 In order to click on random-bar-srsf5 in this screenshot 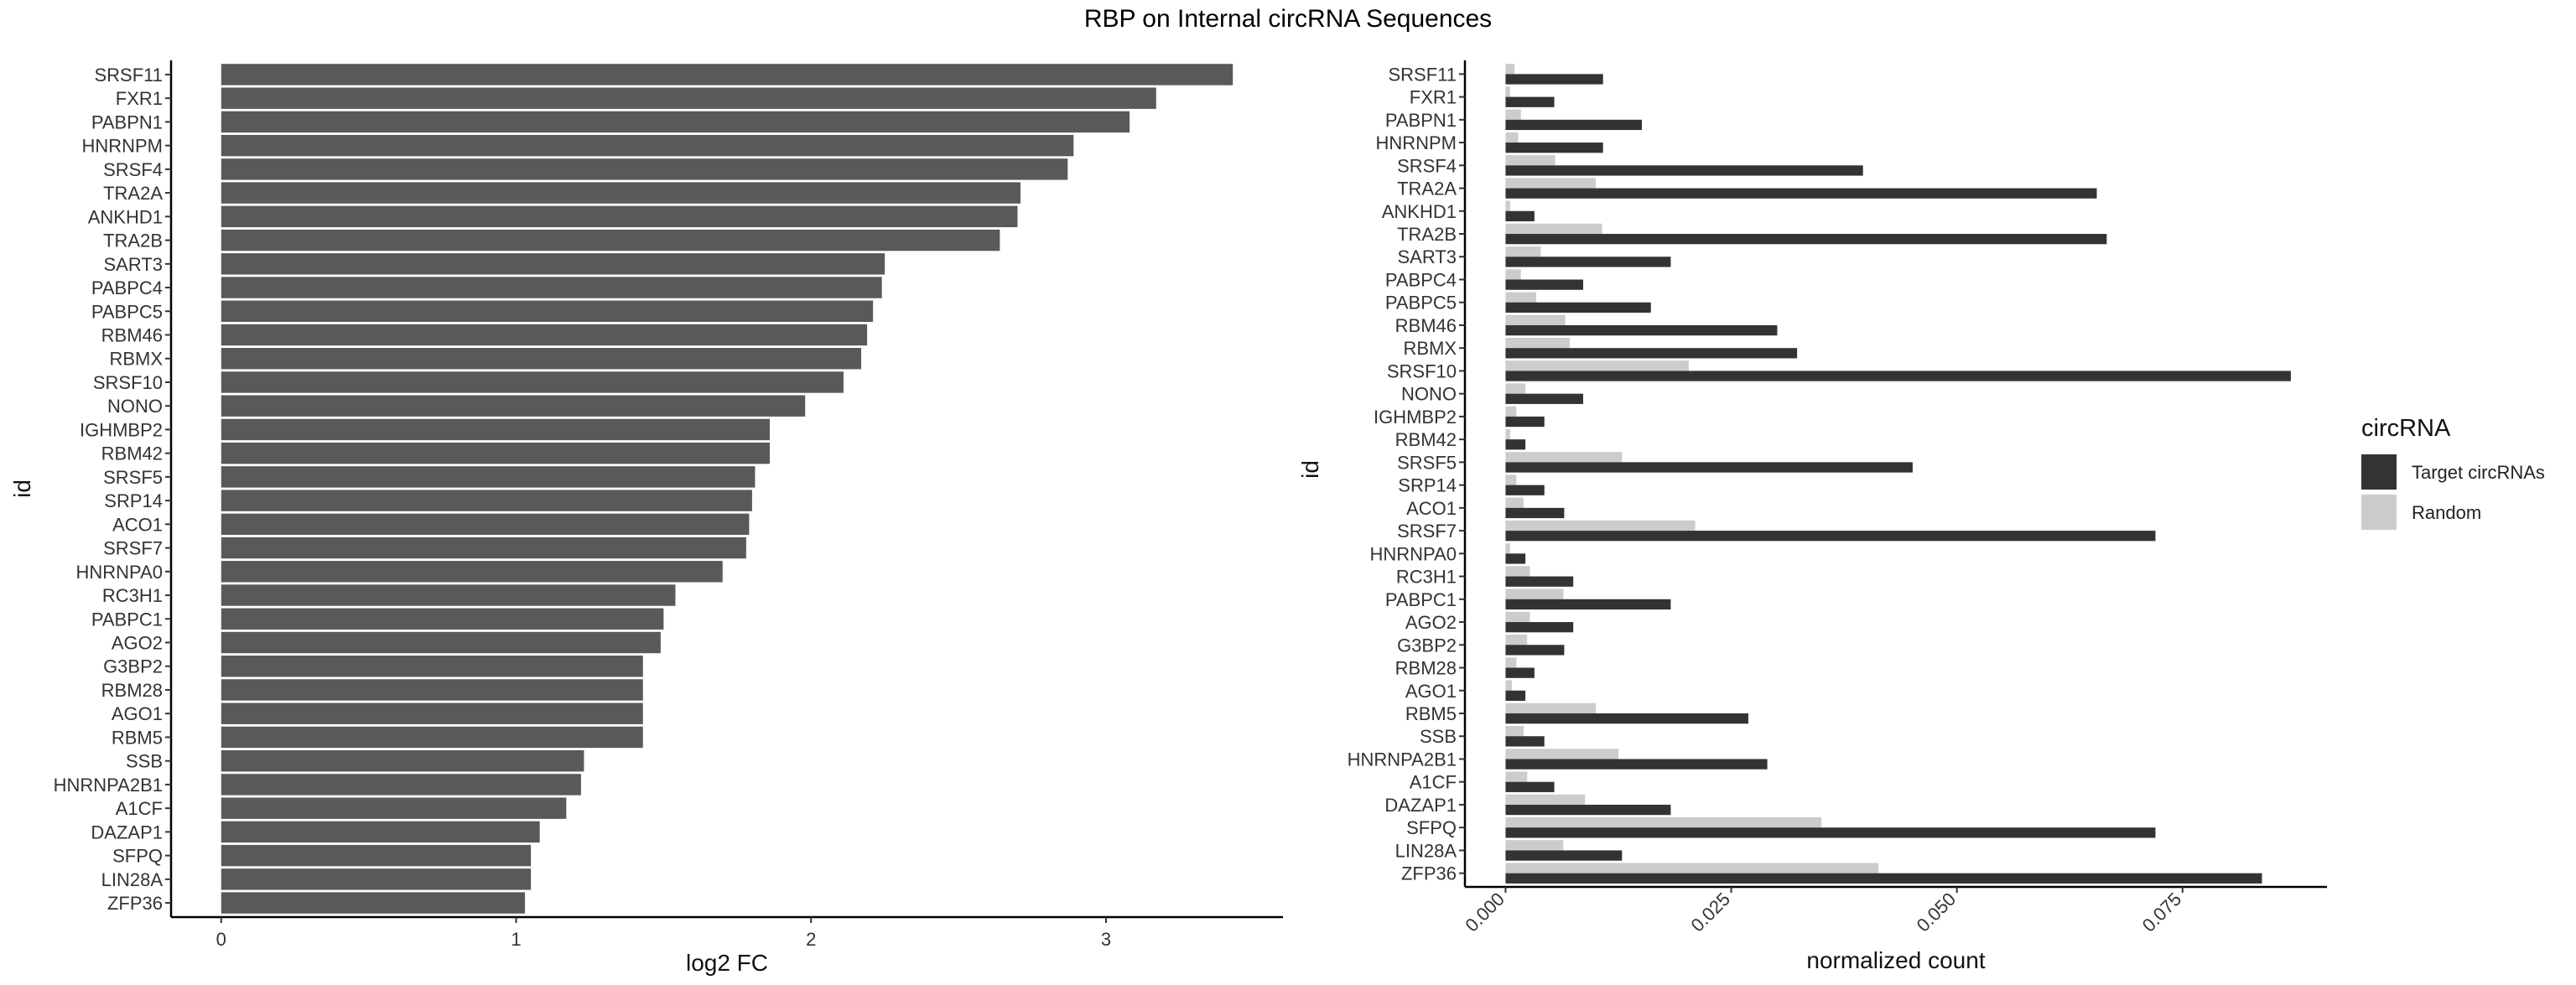, I will do `click(1564, 457)`.